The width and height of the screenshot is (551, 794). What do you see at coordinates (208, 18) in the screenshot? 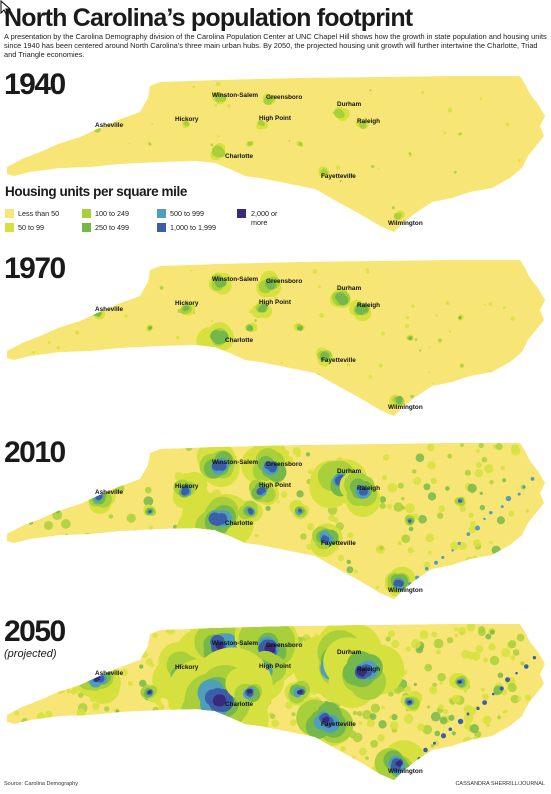
I see `page-title: North Carolina’s population footprint` at bounding box center [208, 18].